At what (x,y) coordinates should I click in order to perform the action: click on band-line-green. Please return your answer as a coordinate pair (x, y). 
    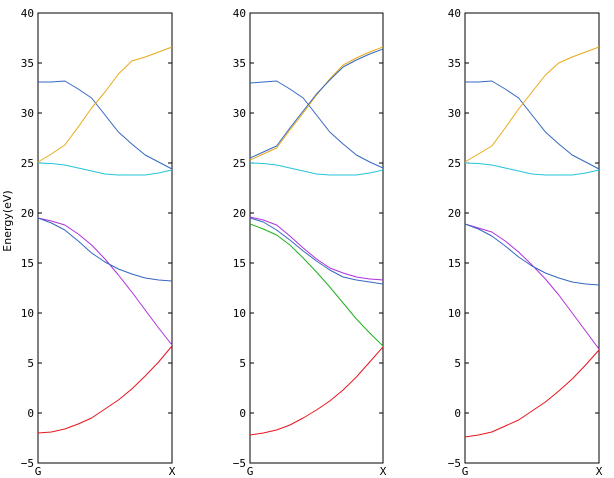
    Looking at the image, I should click on (316, 285).